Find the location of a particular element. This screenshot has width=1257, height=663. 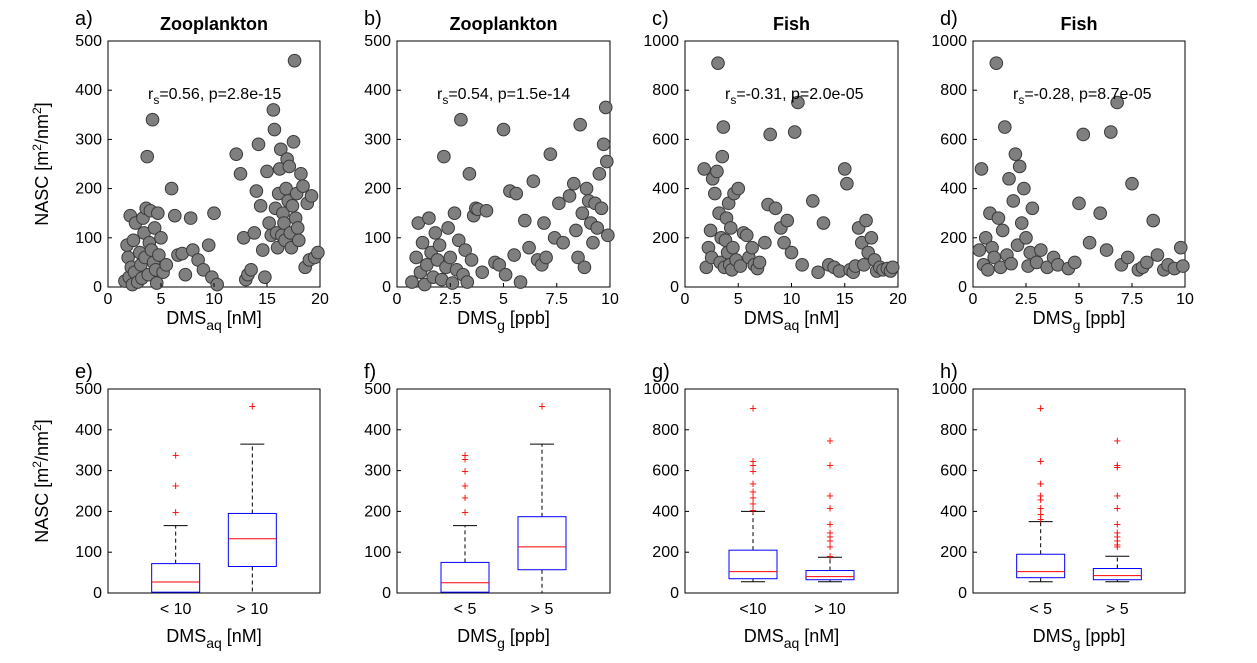

x-tick-label: > 5 is located at coordinates (1117, 609).